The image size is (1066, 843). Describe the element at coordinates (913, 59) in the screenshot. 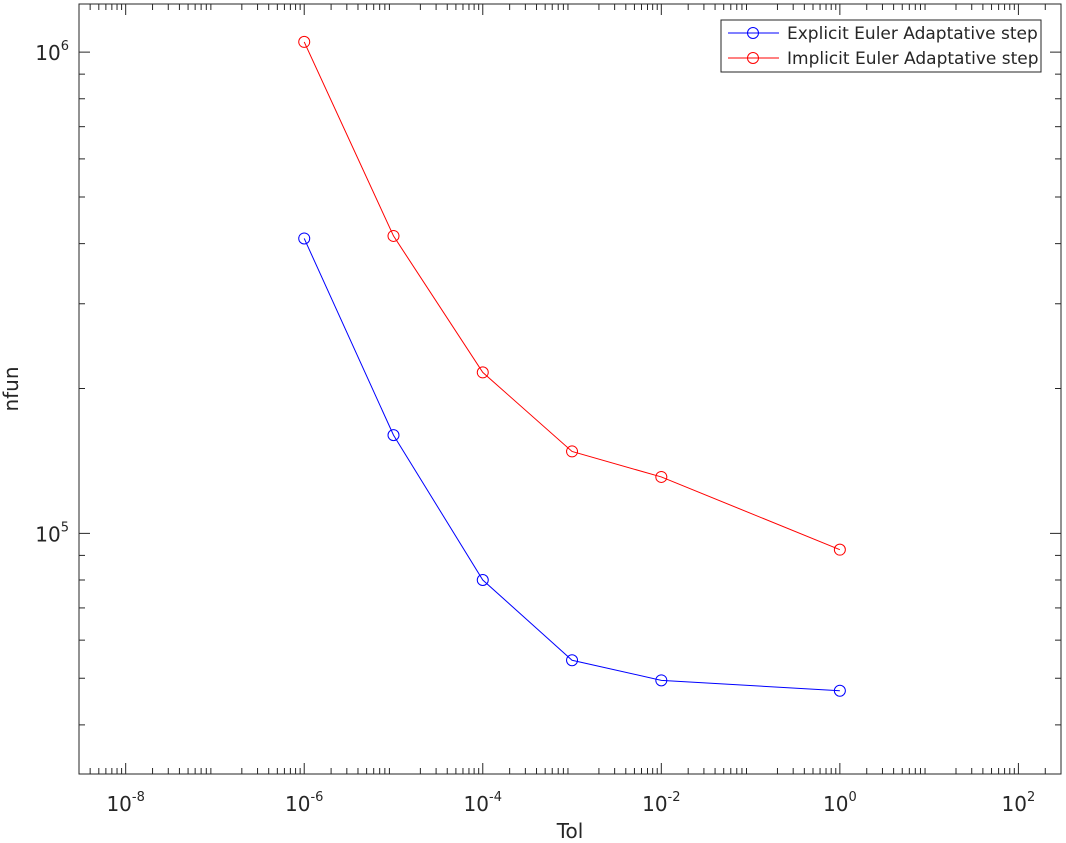

I see `legend-label: Implicit Euler Adaptative step` at that location.